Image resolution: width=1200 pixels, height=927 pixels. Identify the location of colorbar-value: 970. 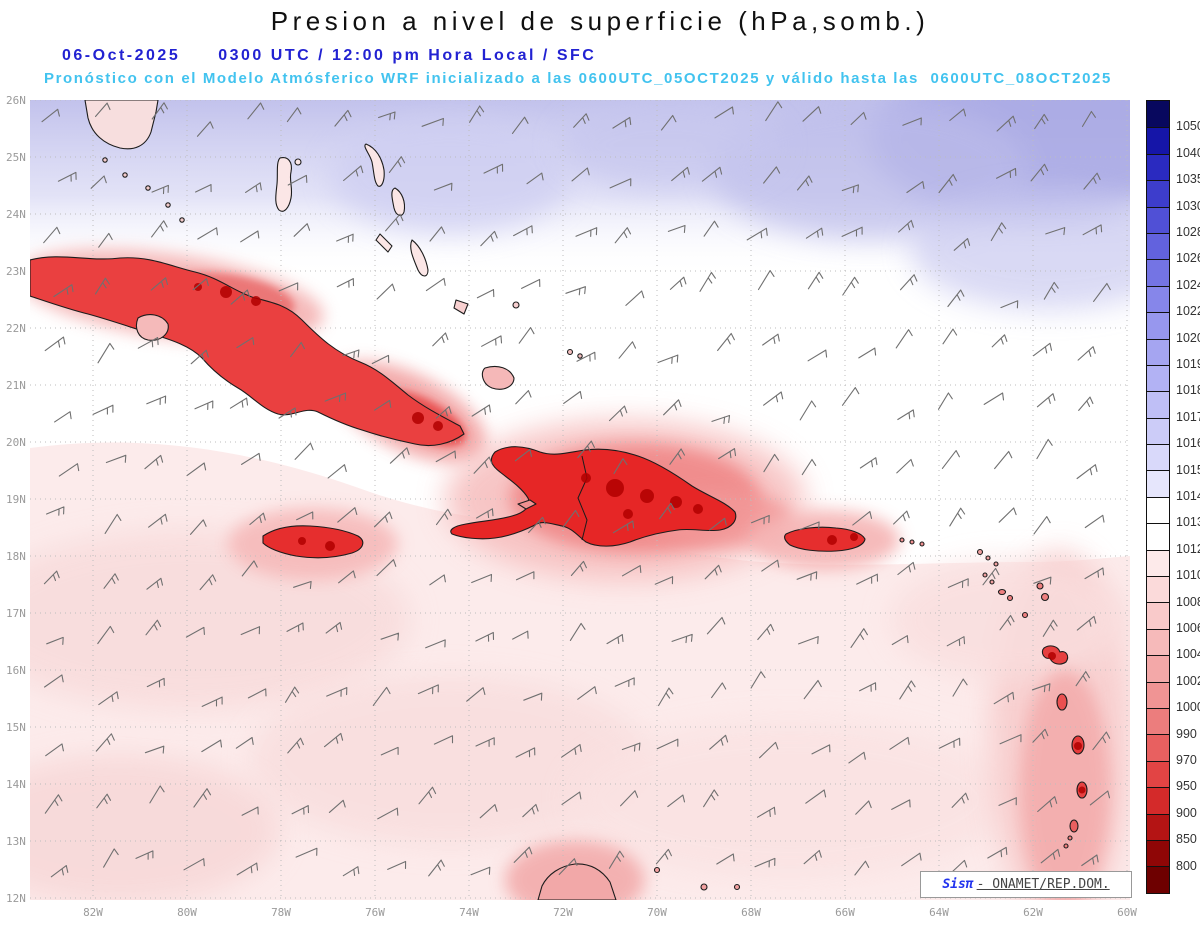
(1186, 760).